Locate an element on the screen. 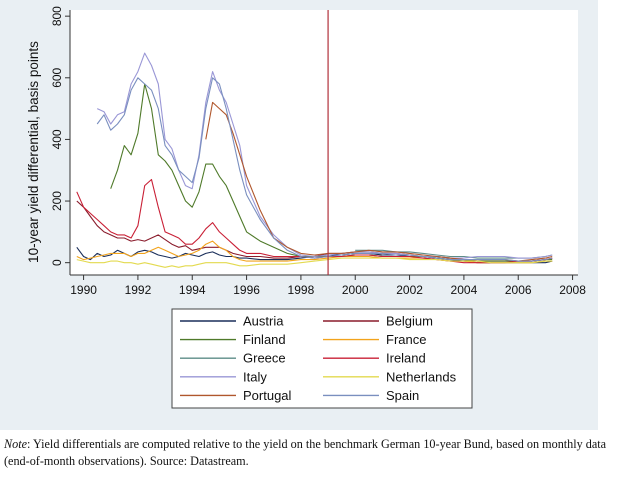 The height and width of the screenshot is (477, 623). y-axis-label: 10-year yield differential, basis points is located at coordinates (33, 152).